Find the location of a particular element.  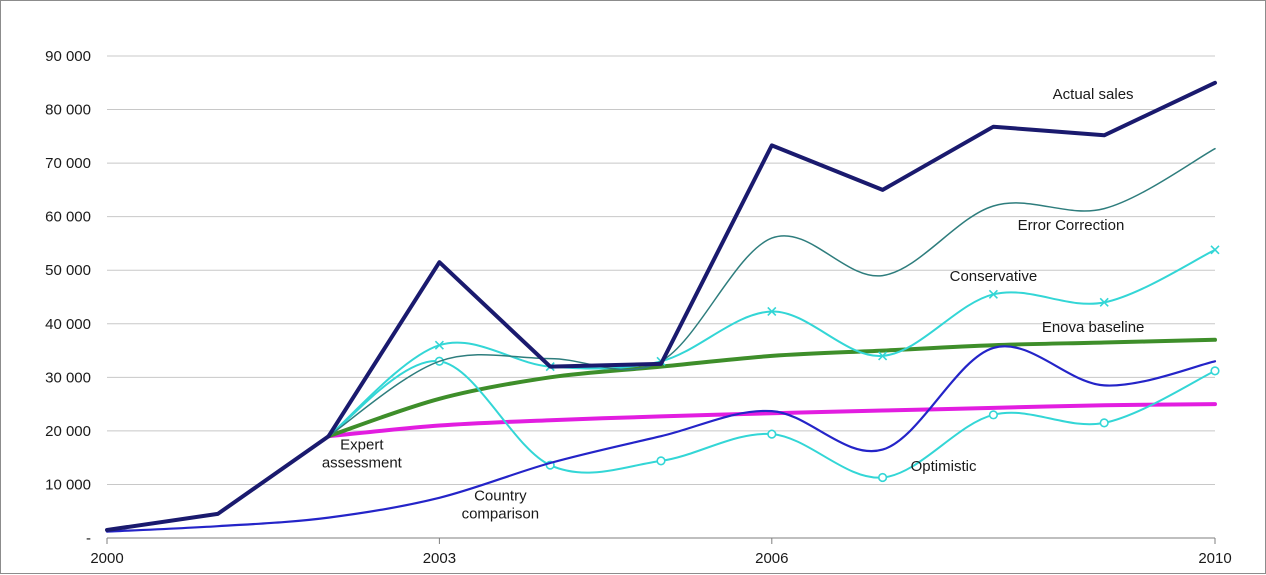

annotation-conservative: Conservative is located at coordinates (994, 276).